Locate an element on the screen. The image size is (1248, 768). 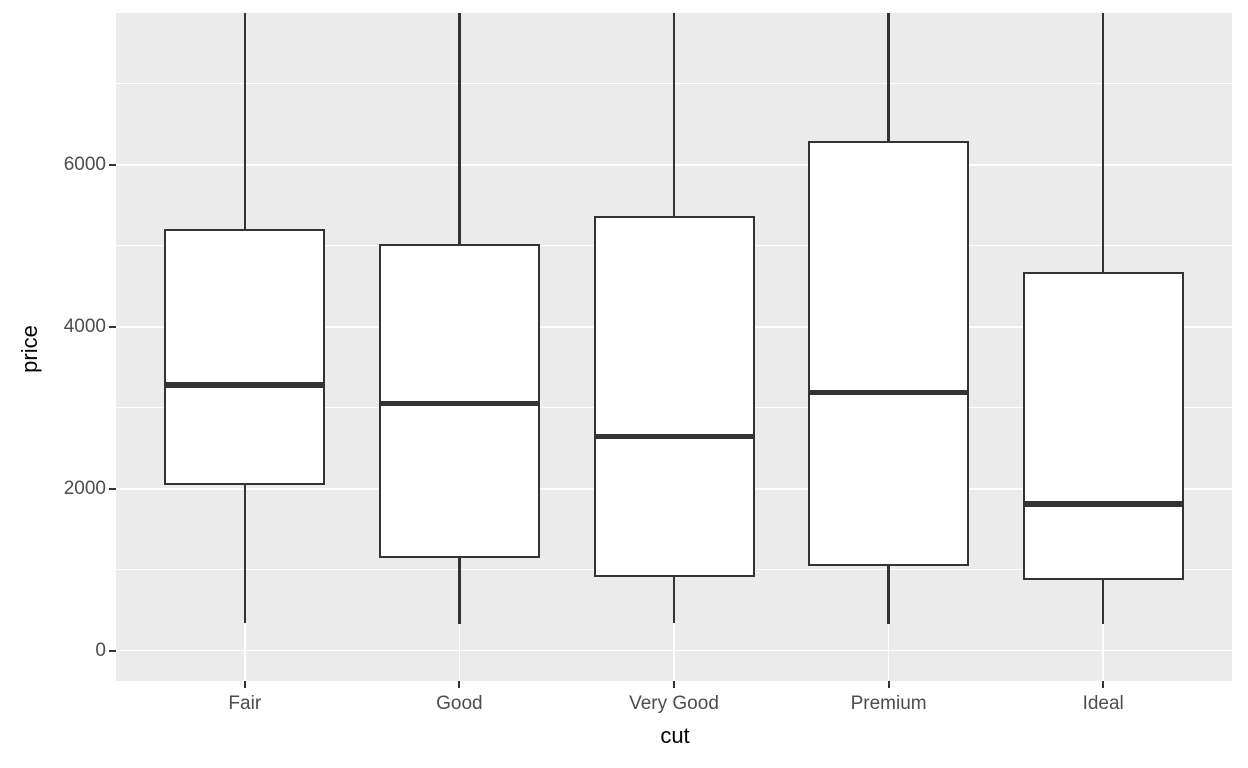
y-tick-label: 2000 is located at coordinates (84, 488).